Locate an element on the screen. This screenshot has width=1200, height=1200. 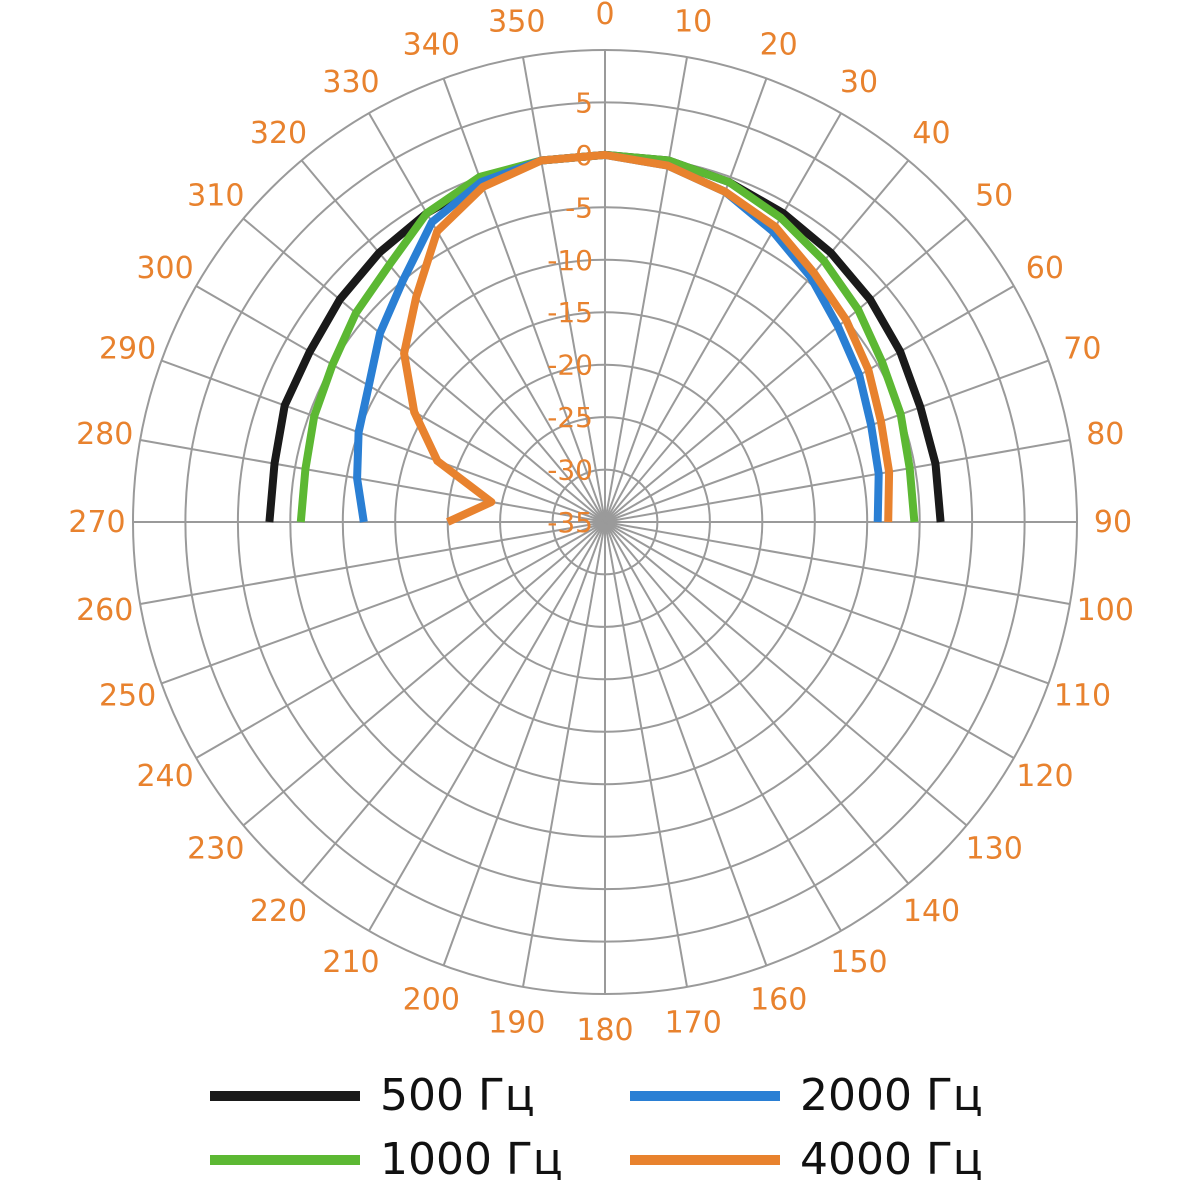
angle-tick-label: 50 is located at coordinates (994, 196).